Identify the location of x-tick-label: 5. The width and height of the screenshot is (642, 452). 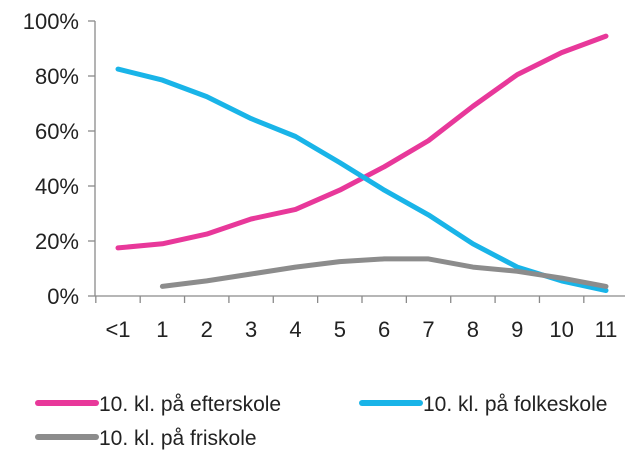
(340, 329).